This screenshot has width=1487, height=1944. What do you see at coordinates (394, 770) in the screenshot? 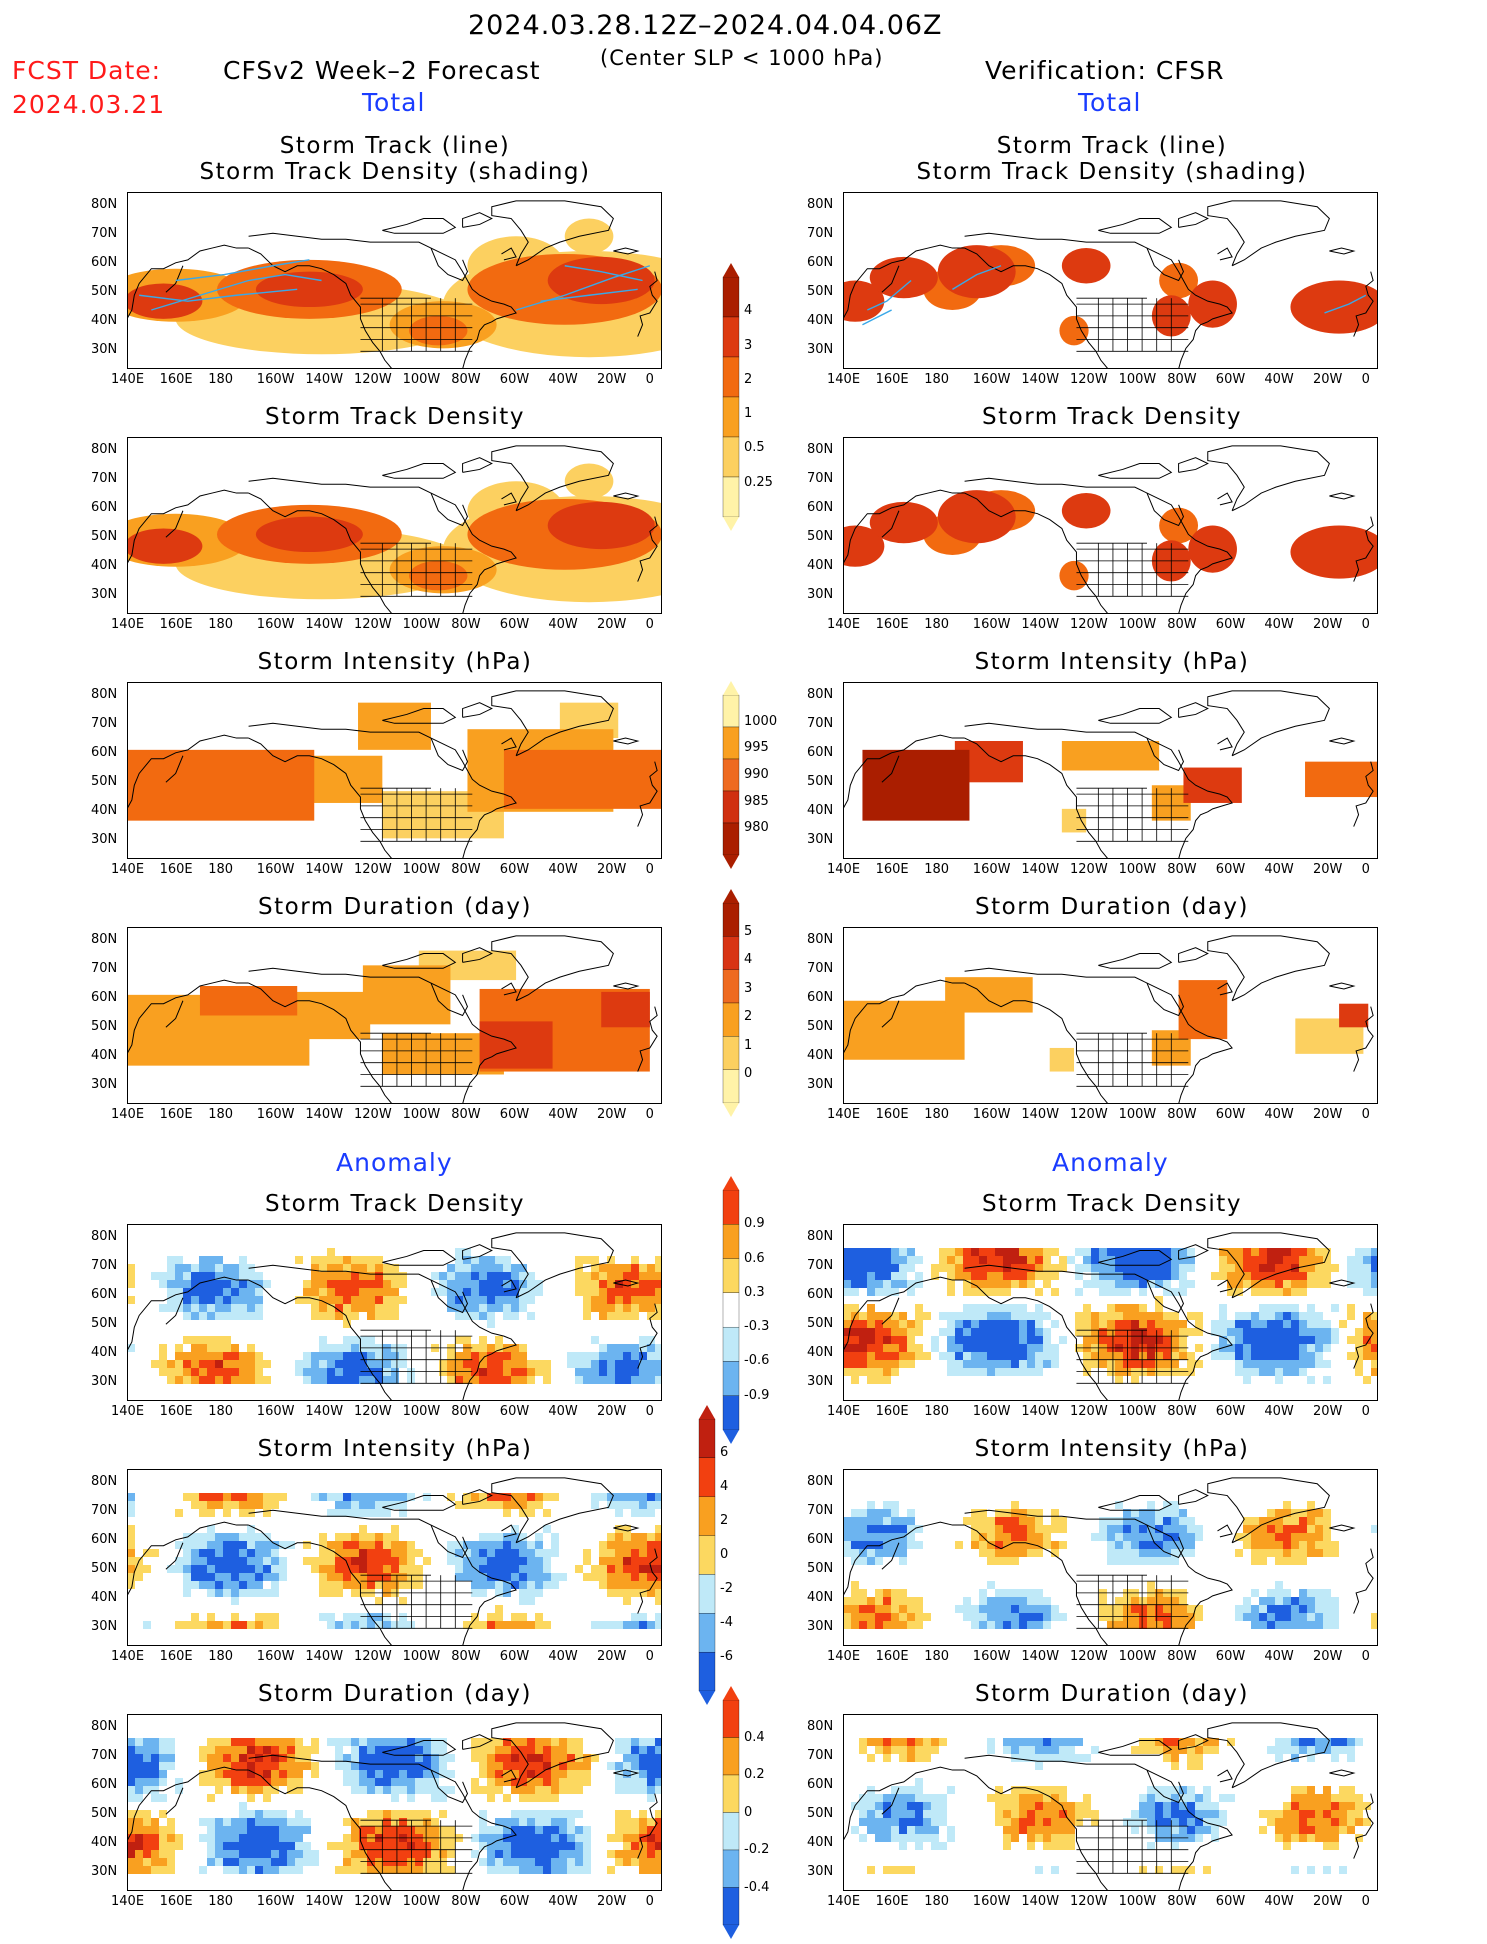
I see `map-panel-intensity-left` at bounding box center [394, 770].